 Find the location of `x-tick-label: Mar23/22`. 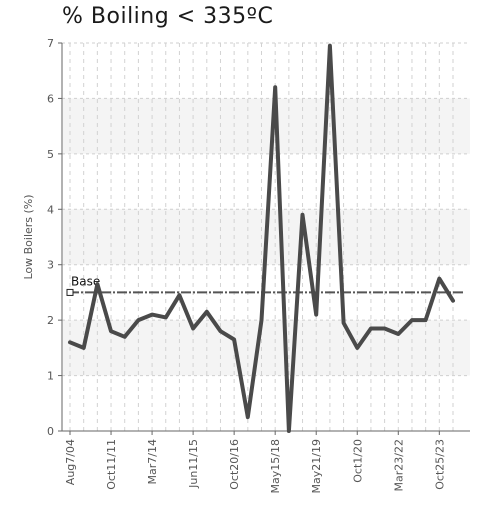

x-tick-label: Mar23/22 is located at coordinates (398, 465).